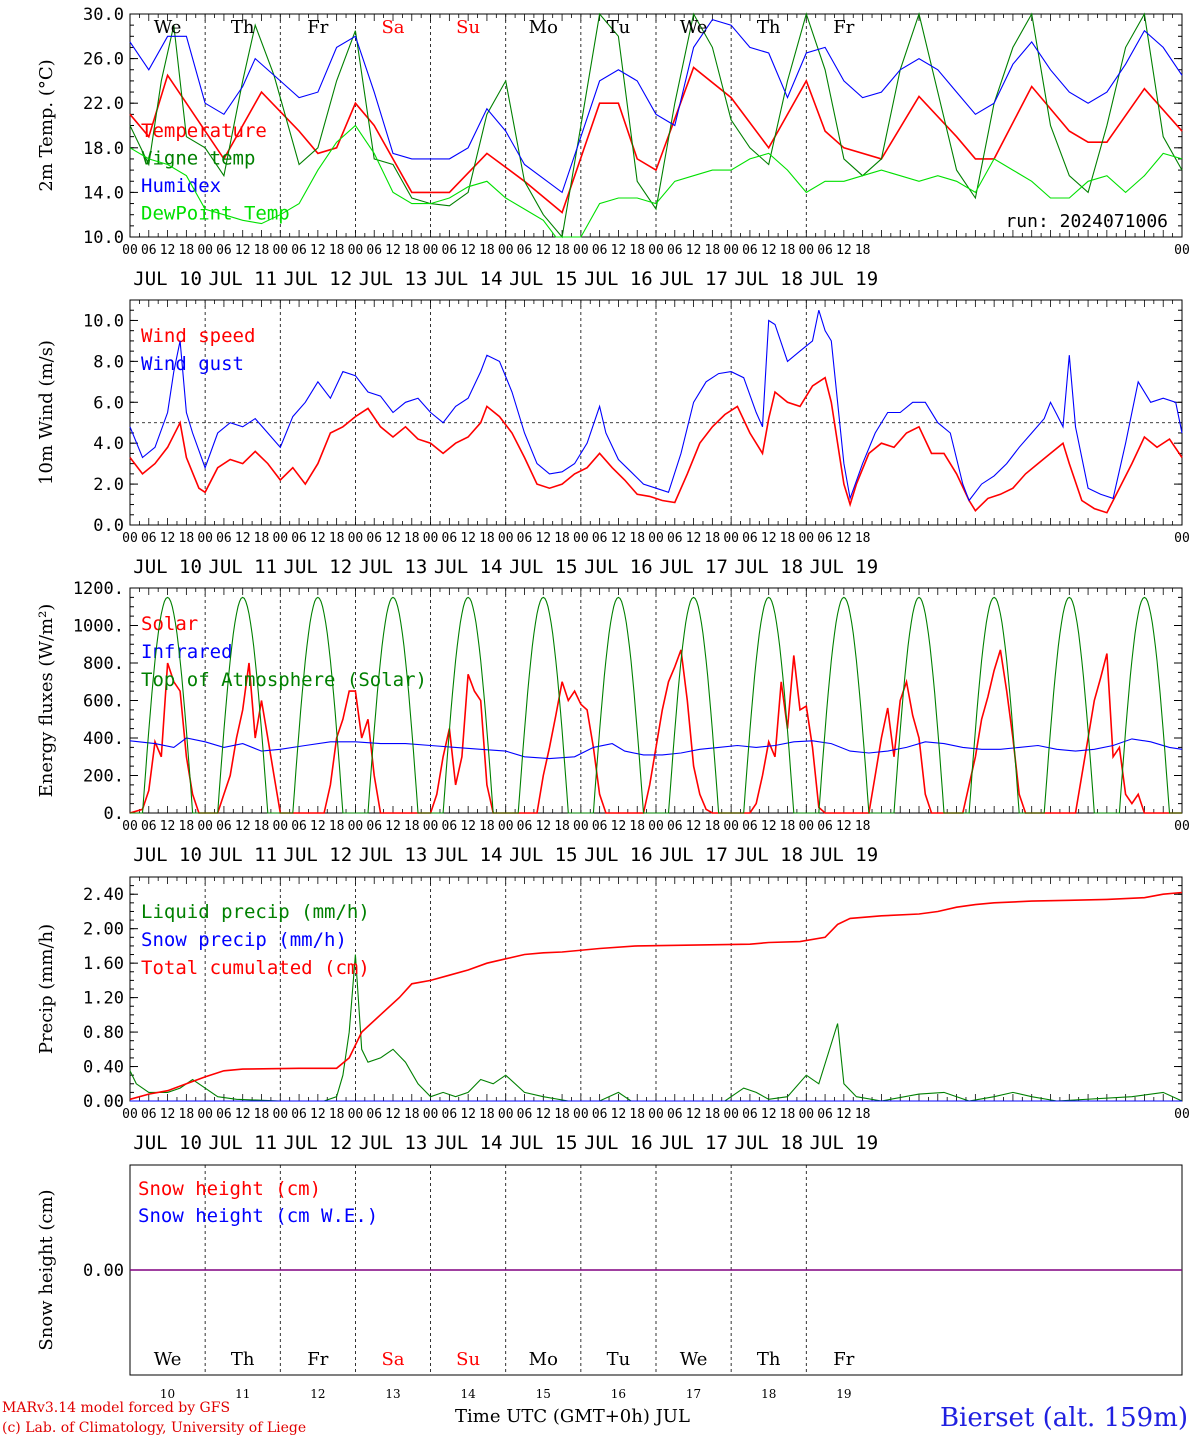 The height and width of the screenshot is (1440, 1194). I want to click on weekday-label: Fr, so click(317, 27).